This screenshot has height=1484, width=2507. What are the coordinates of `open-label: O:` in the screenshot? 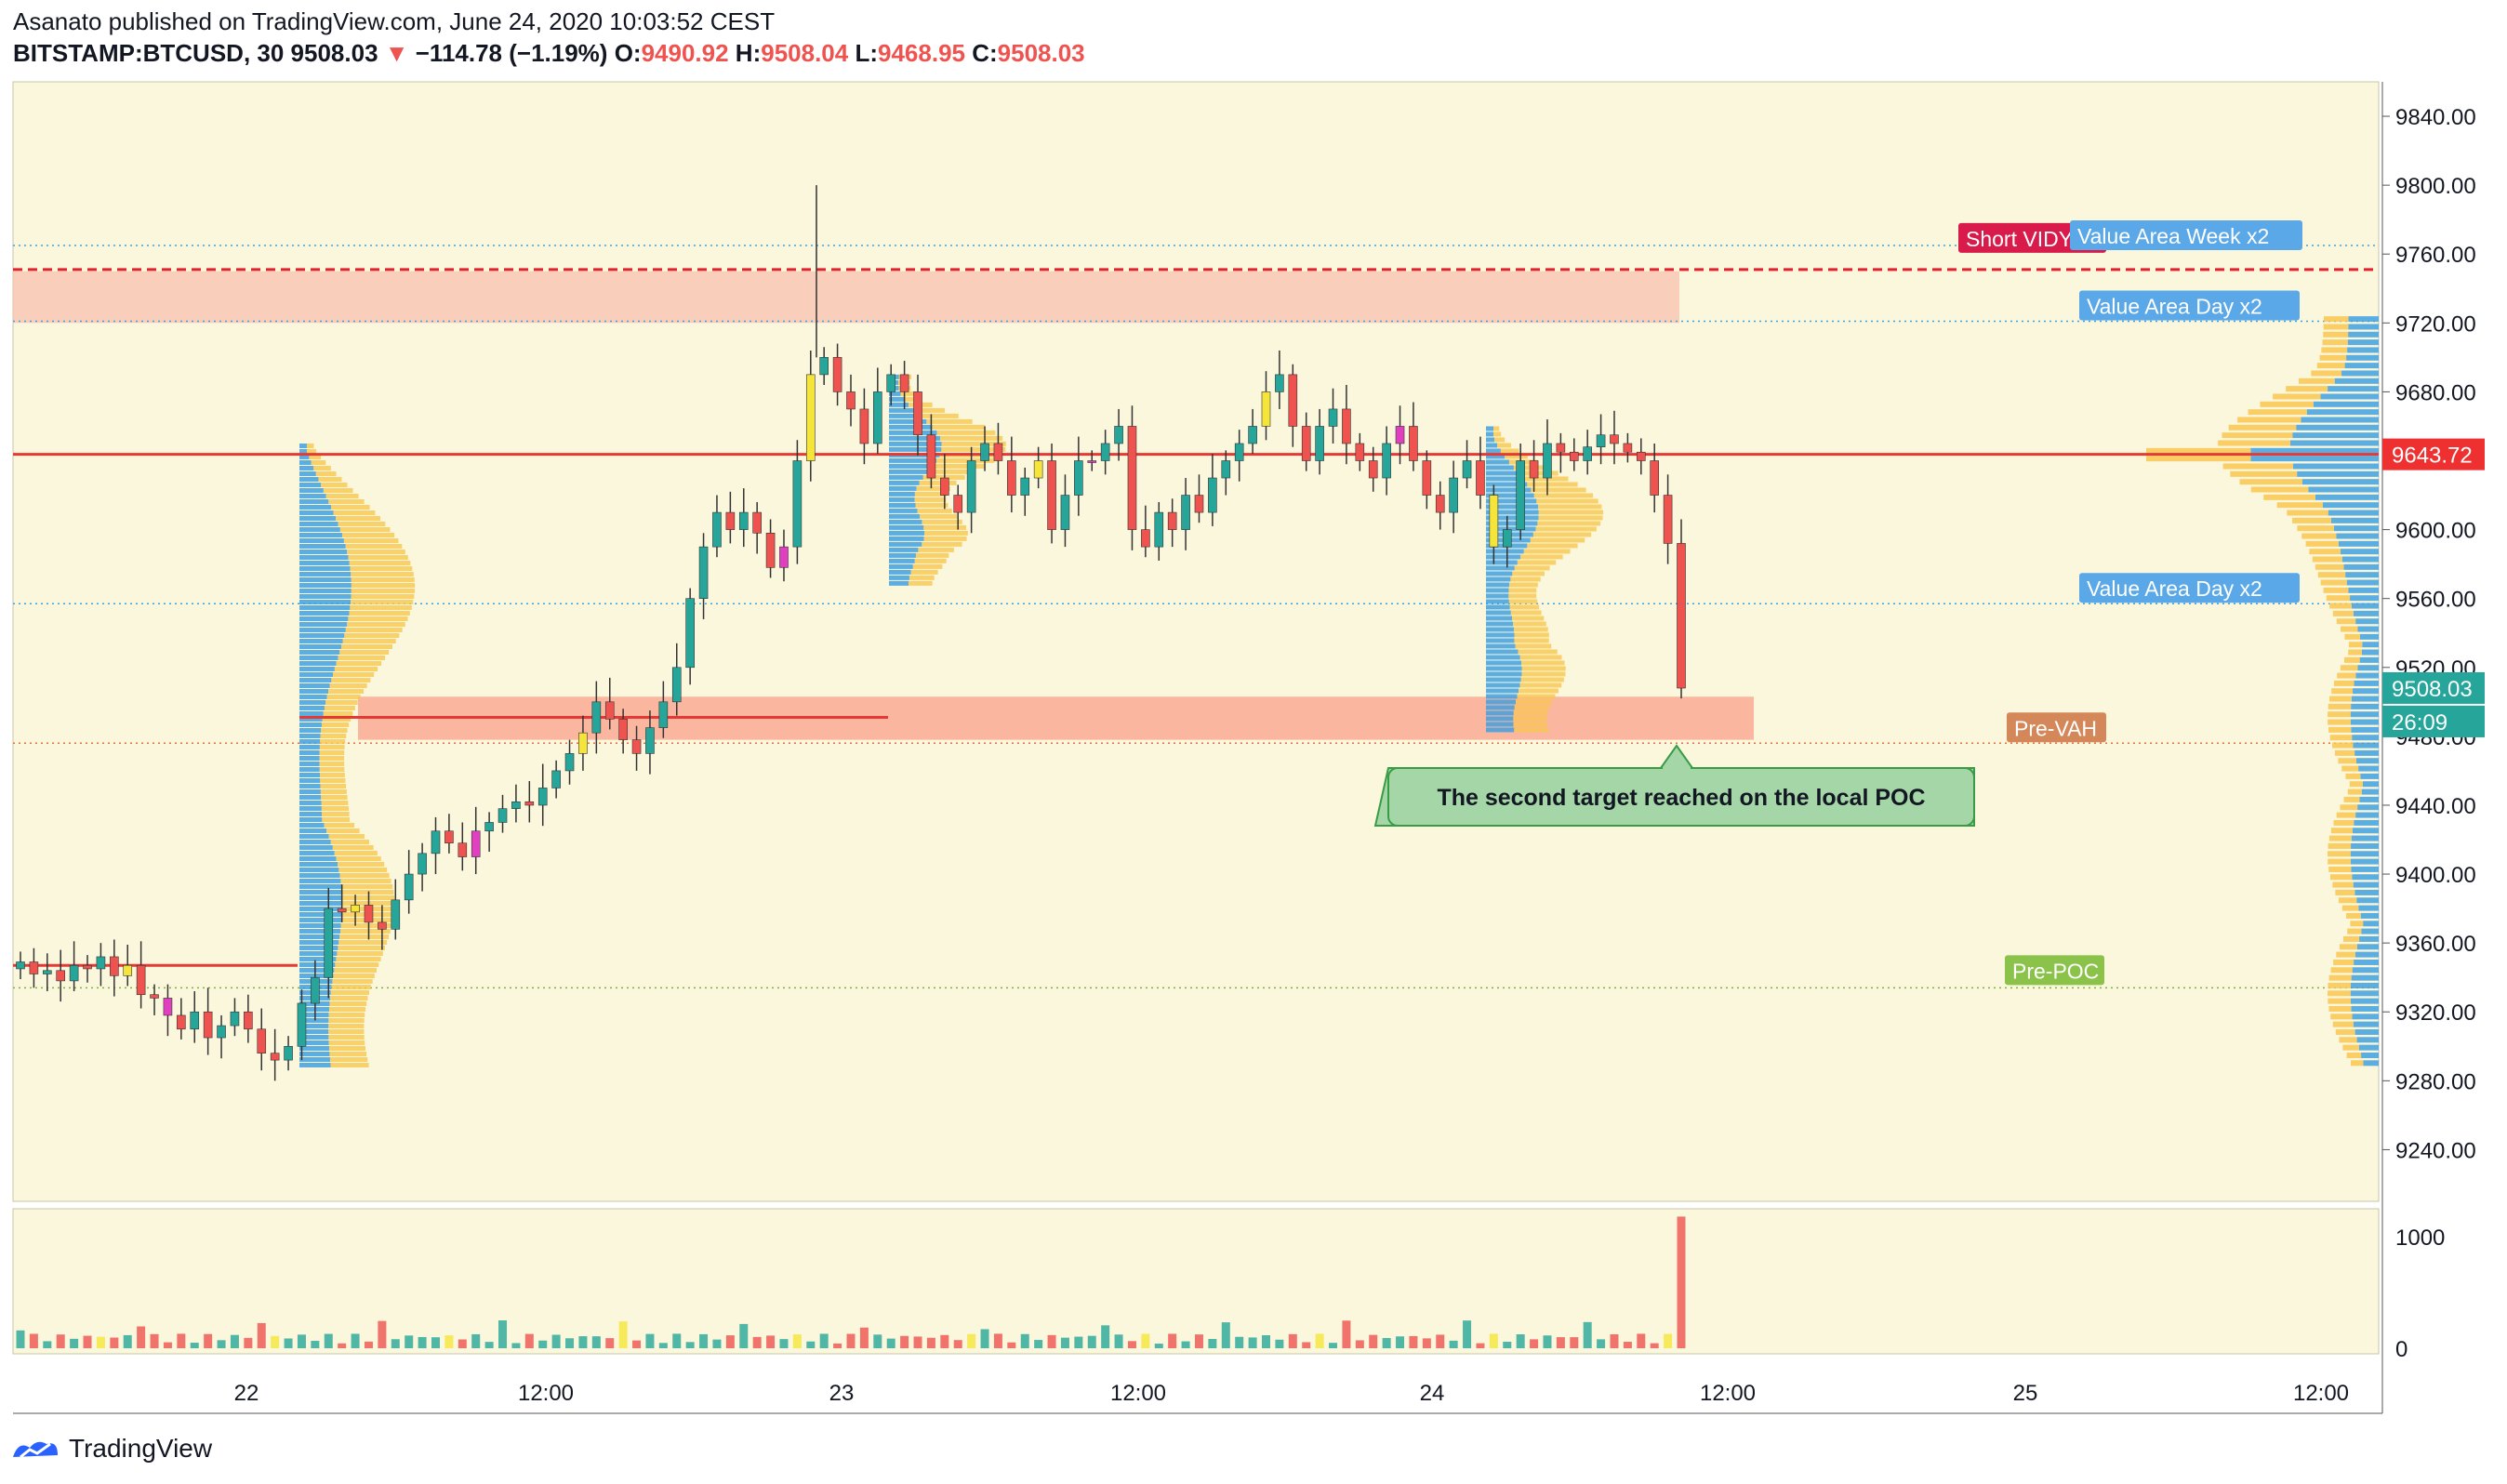 It's located at (628, 53).